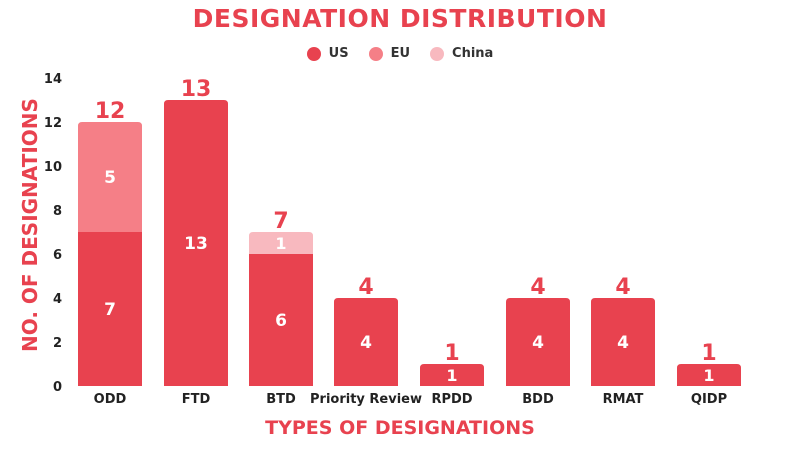 The image size is (800, 450). Describe the element at coordinates (57, 211) in the screenshot. I see `y-tick-label: 8` at that location.